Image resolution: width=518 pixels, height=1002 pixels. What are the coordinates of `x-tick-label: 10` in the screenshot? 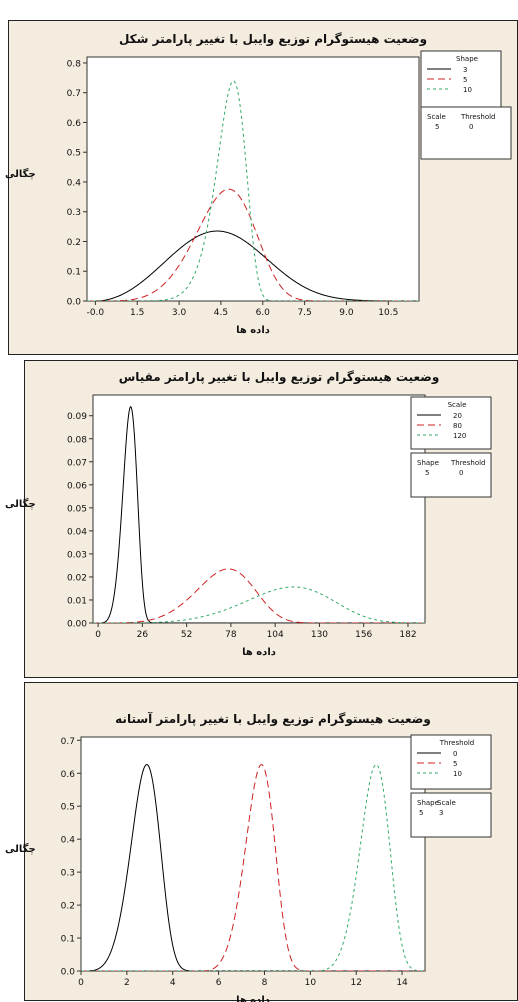 It's located at (311, 983).